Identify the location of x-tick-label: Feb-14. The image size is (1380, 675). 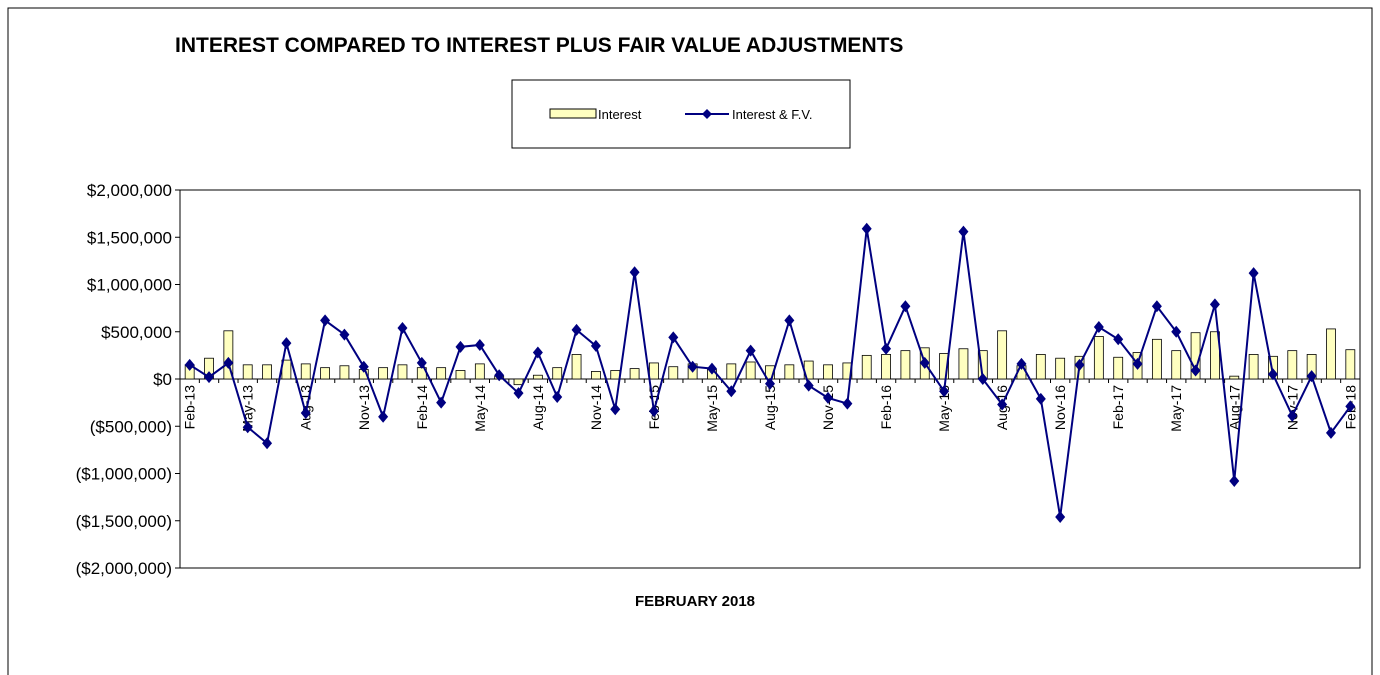
(422, 407).